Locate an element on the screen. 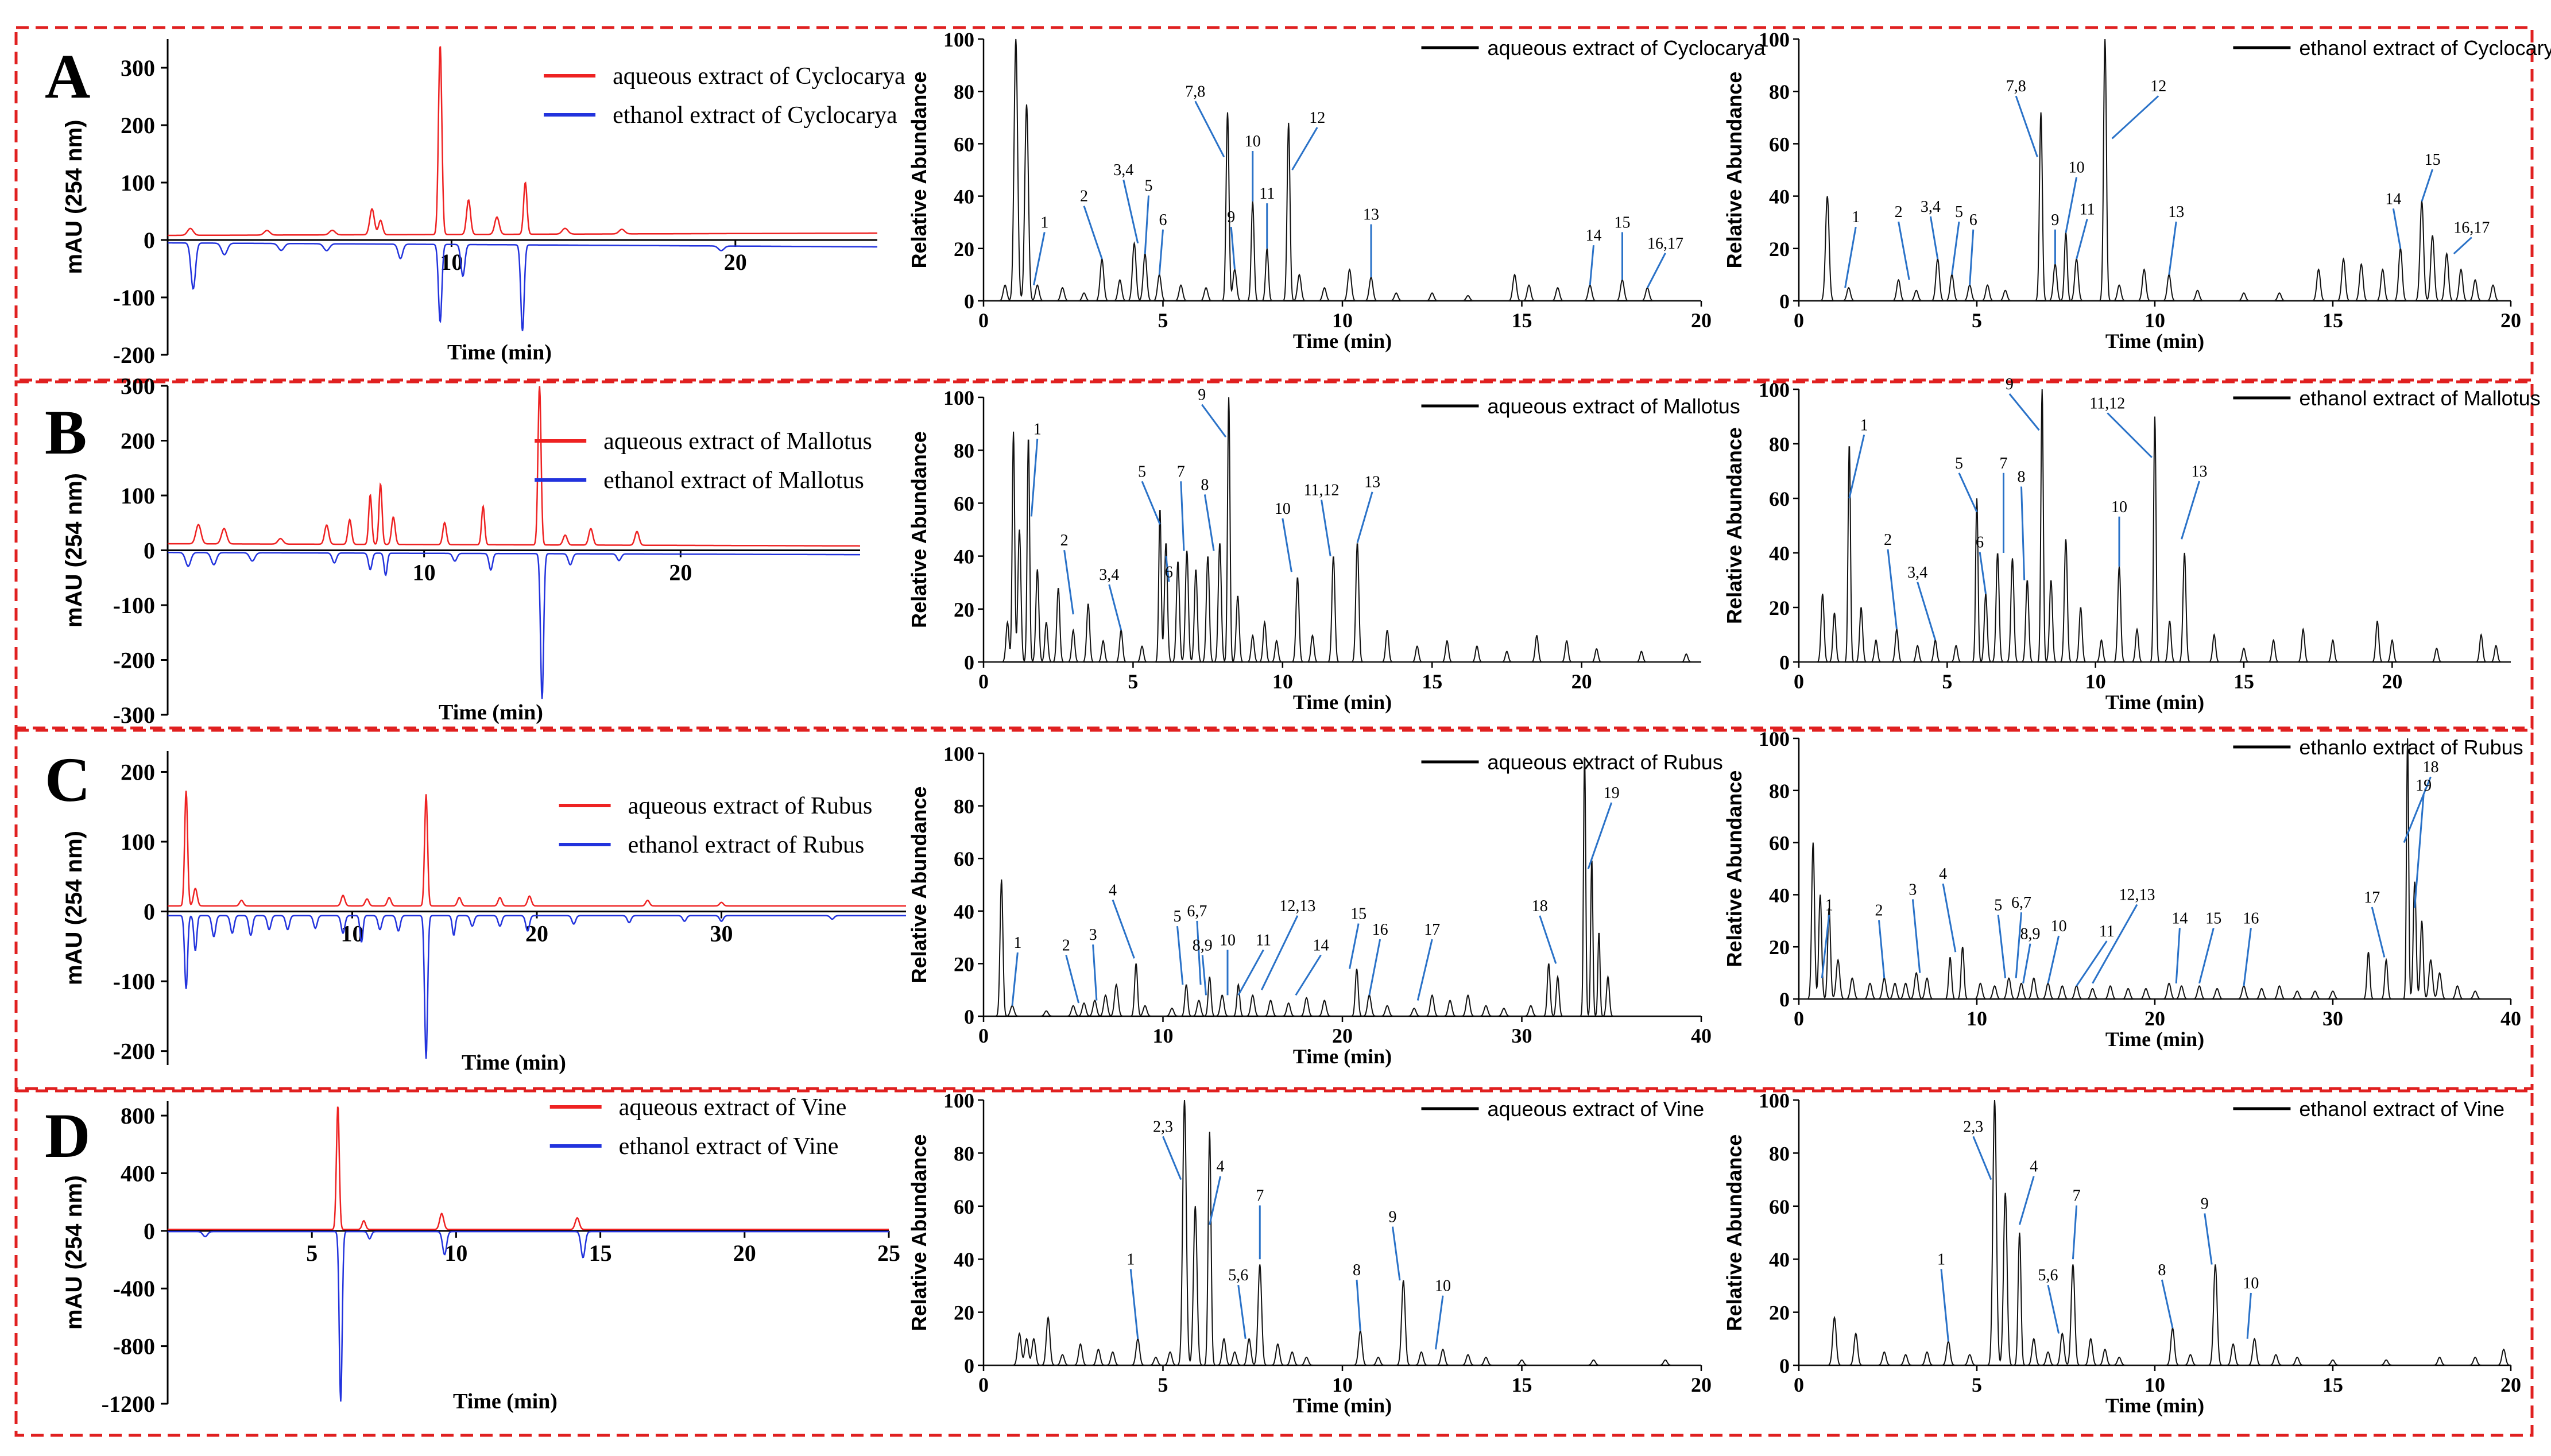 This screenshot has width=2551, height=1456. panel-letter: A is located at coordinates (67, 76).